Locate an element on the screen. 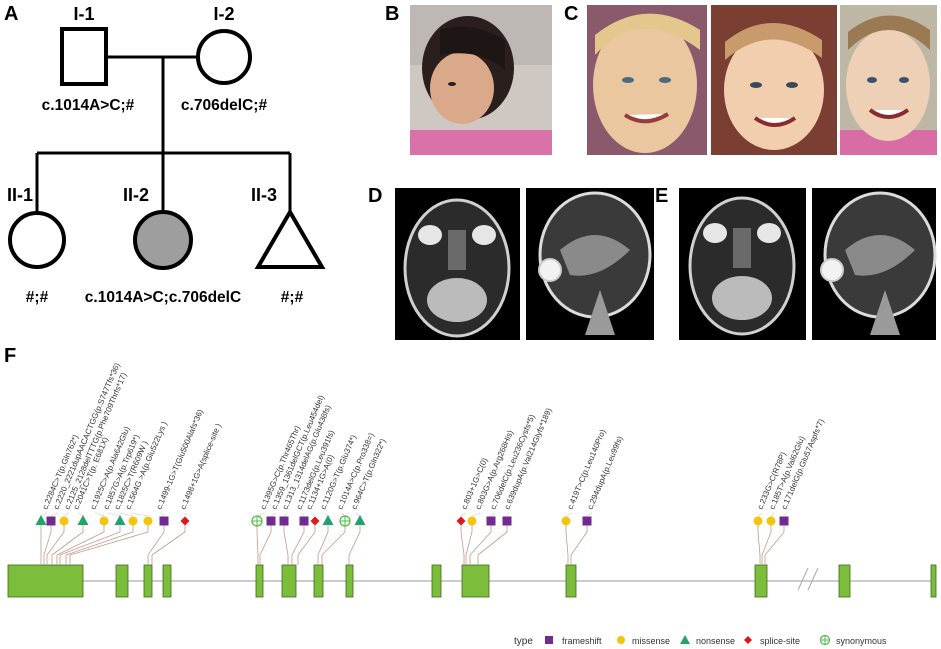 This screenshot has width=941, height=649. pedigree-affected-II2 is located at coordinates (163, 240).